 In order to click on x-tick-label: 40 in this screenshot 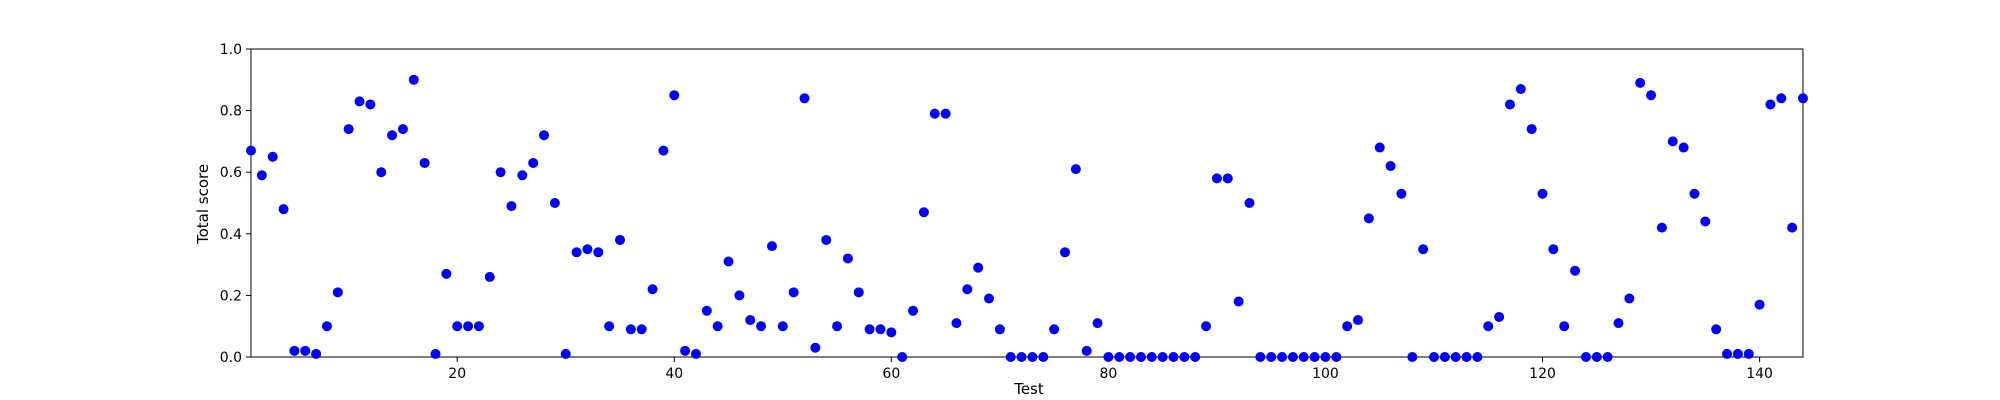, I will do `click(674, 374)`.